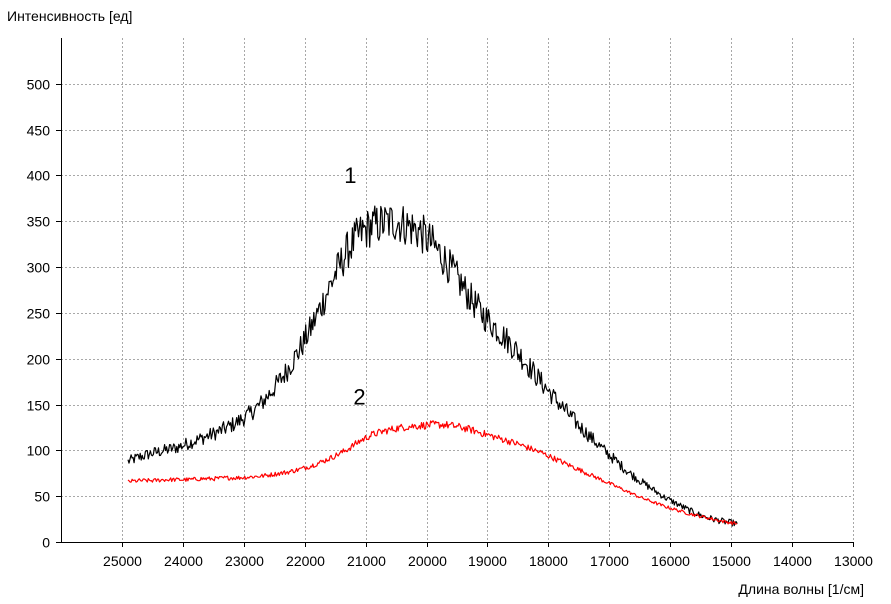 The image size is (891, 604). What do you see at coordinates (432, 473) in the screenshot?
I see `series-2-line` at bounding box center [432, 473].